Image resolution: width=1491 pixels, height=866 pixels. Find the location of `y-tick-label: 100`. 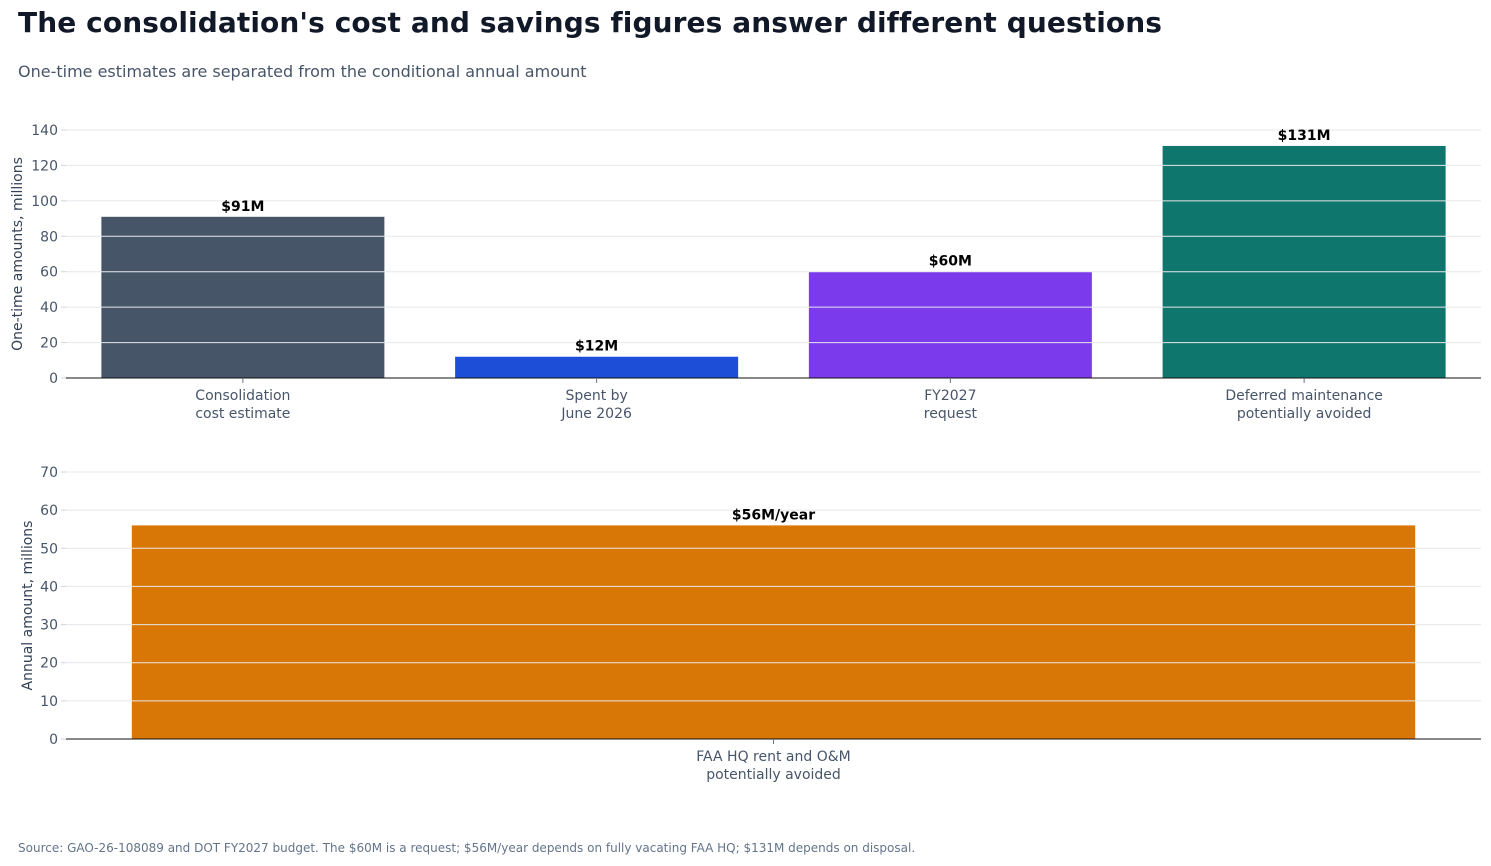

y-tick-label: 100 is located at coordinates (44, 202).